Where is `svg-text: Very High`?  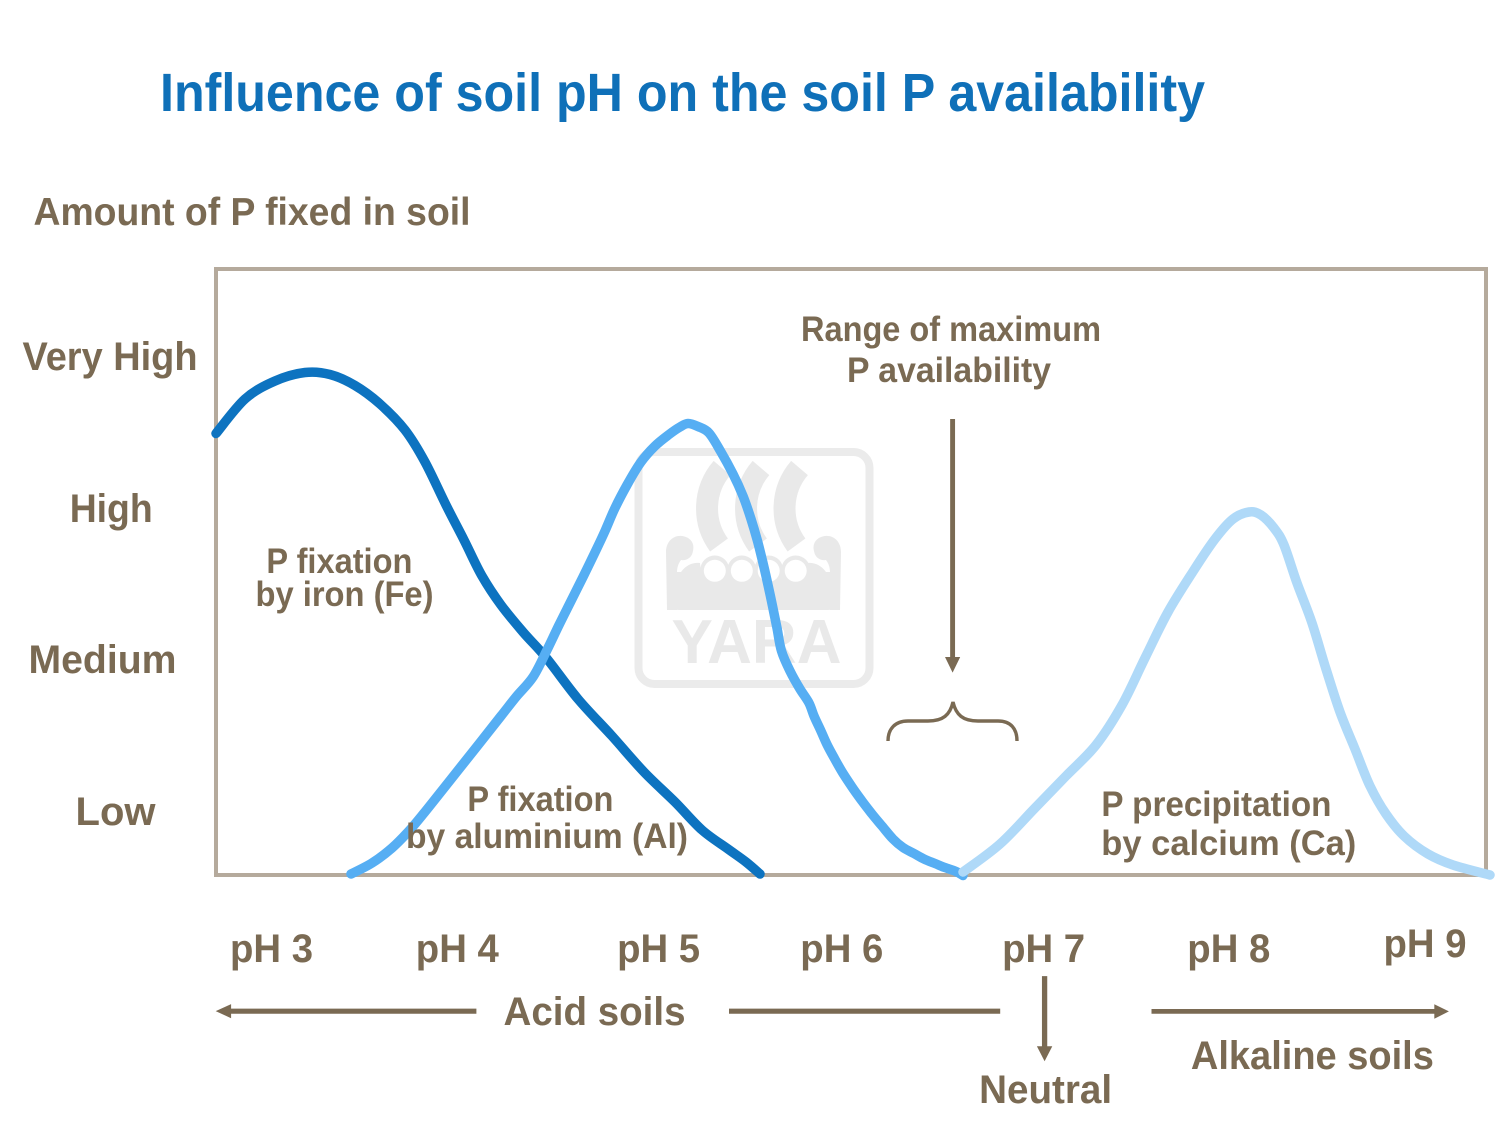 svg-text: Very High is located at coordinates (110, 357).